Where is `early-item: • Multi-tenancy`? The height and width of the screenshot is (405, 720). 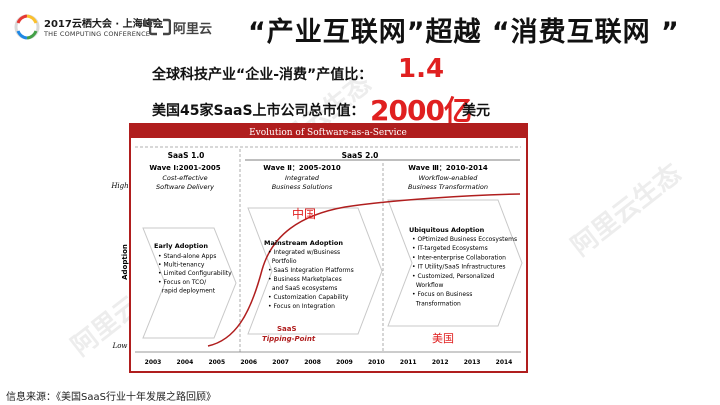 early-item: • Multi-tenancy is located at coordinates (181, 265).